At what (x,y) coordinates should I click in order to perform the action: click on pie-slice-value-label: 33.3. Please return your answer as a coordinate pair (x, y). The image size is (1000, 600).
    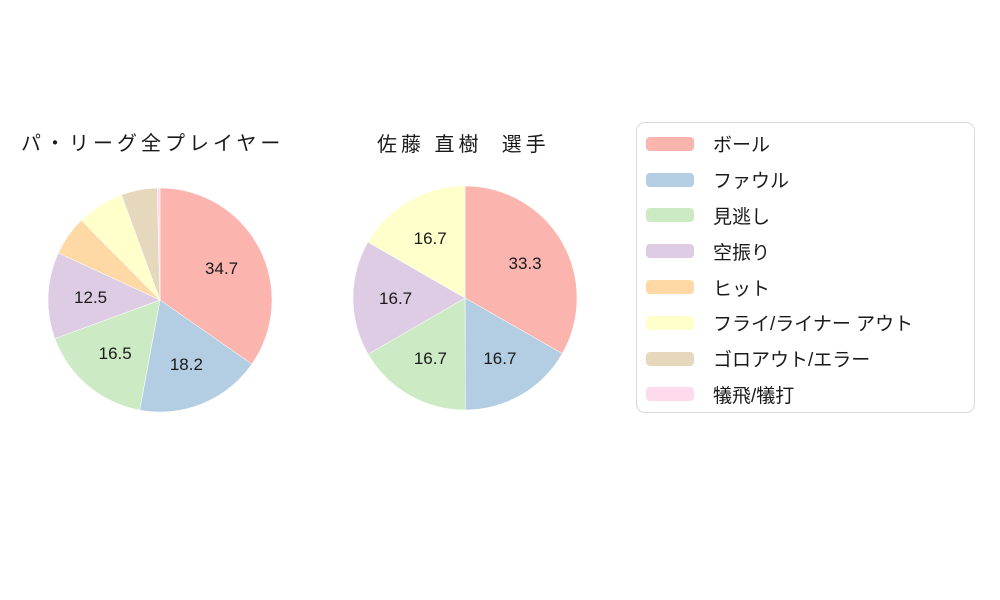
    Looking at the image, I should click on (525, 263).